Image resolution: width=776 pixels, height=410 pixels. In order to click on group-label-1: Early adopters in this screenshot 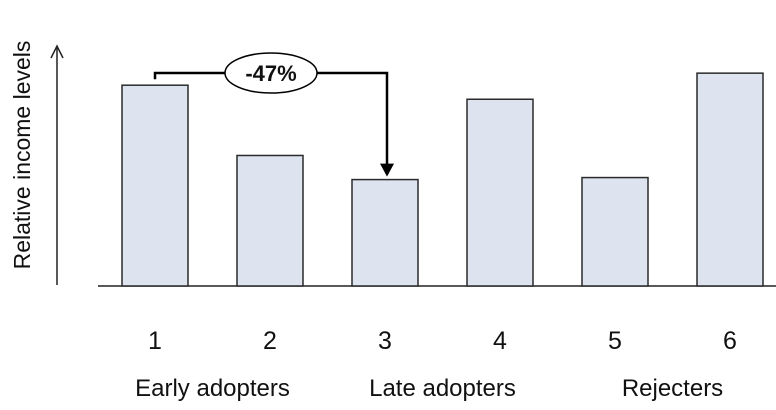, I will do `click(212, 388)`.